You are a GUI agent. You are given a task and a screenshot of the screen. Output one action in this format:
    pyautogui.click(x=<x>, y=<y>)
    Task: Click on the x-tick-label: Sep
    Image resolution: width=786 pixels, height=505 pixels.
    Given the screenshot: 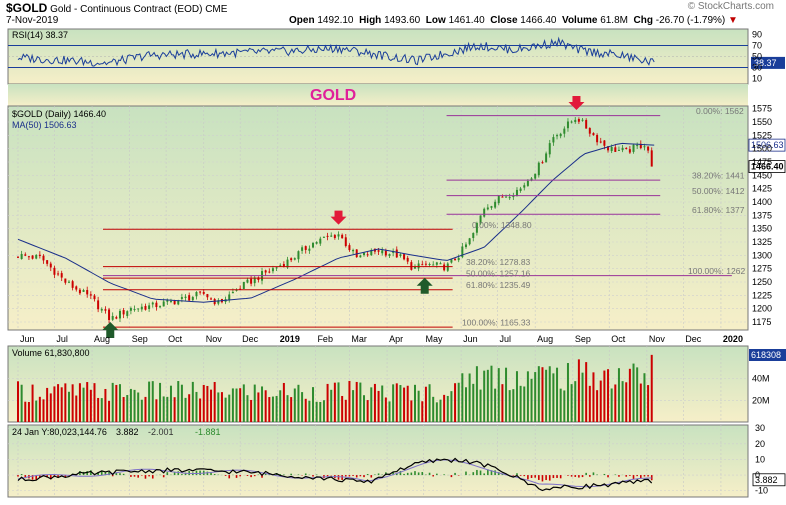 What is the action you would take?
    pyautogui.click(x=140, y=339)
    